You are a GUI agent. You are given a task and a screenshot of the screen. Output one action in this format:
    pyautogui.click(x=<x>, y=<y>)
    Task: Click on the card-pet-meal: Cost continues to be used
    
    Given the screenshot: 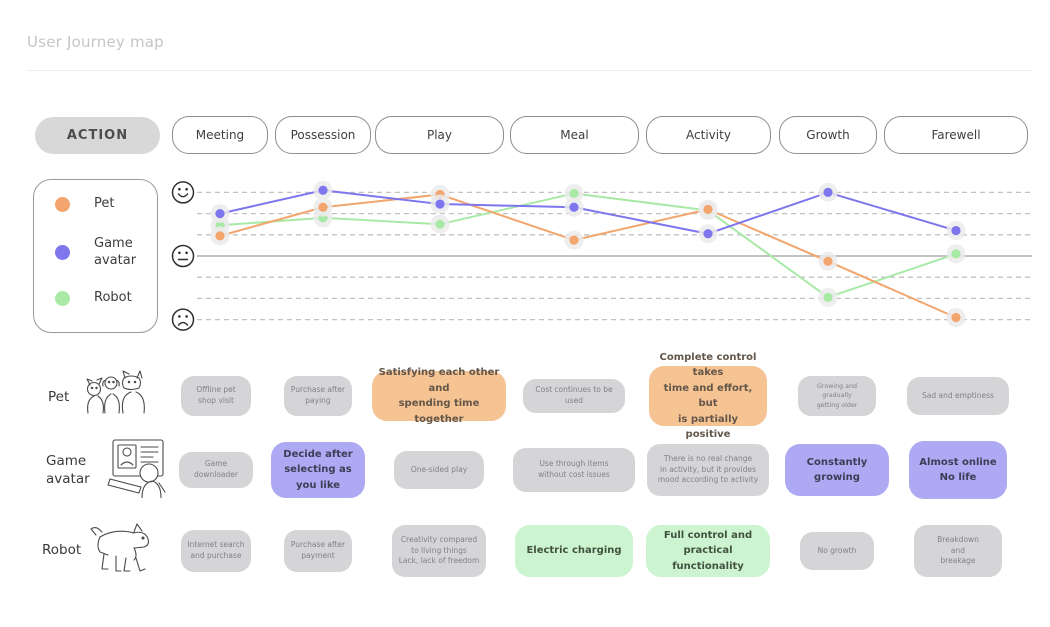 What is the action you would take?
    pyautogui.click(x=574, y=396)
    